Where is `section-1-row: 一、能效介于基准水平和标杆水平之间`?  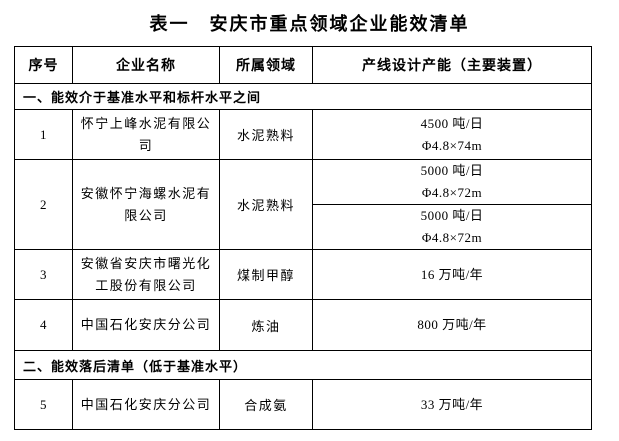 section-1-row: 一、能效介于基准水平和标杆水平之间 is located at coordinates (303, 96).